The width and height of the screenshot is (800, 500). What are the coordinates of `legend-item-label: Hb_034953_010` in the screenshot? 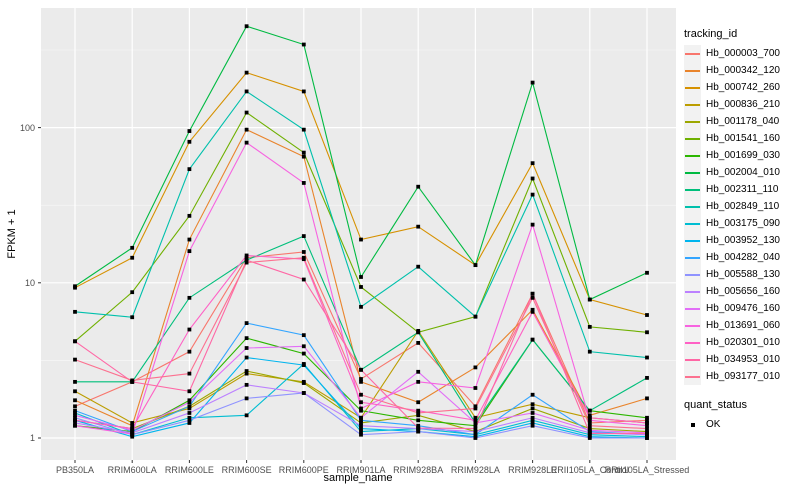 It's located at (743, 359).